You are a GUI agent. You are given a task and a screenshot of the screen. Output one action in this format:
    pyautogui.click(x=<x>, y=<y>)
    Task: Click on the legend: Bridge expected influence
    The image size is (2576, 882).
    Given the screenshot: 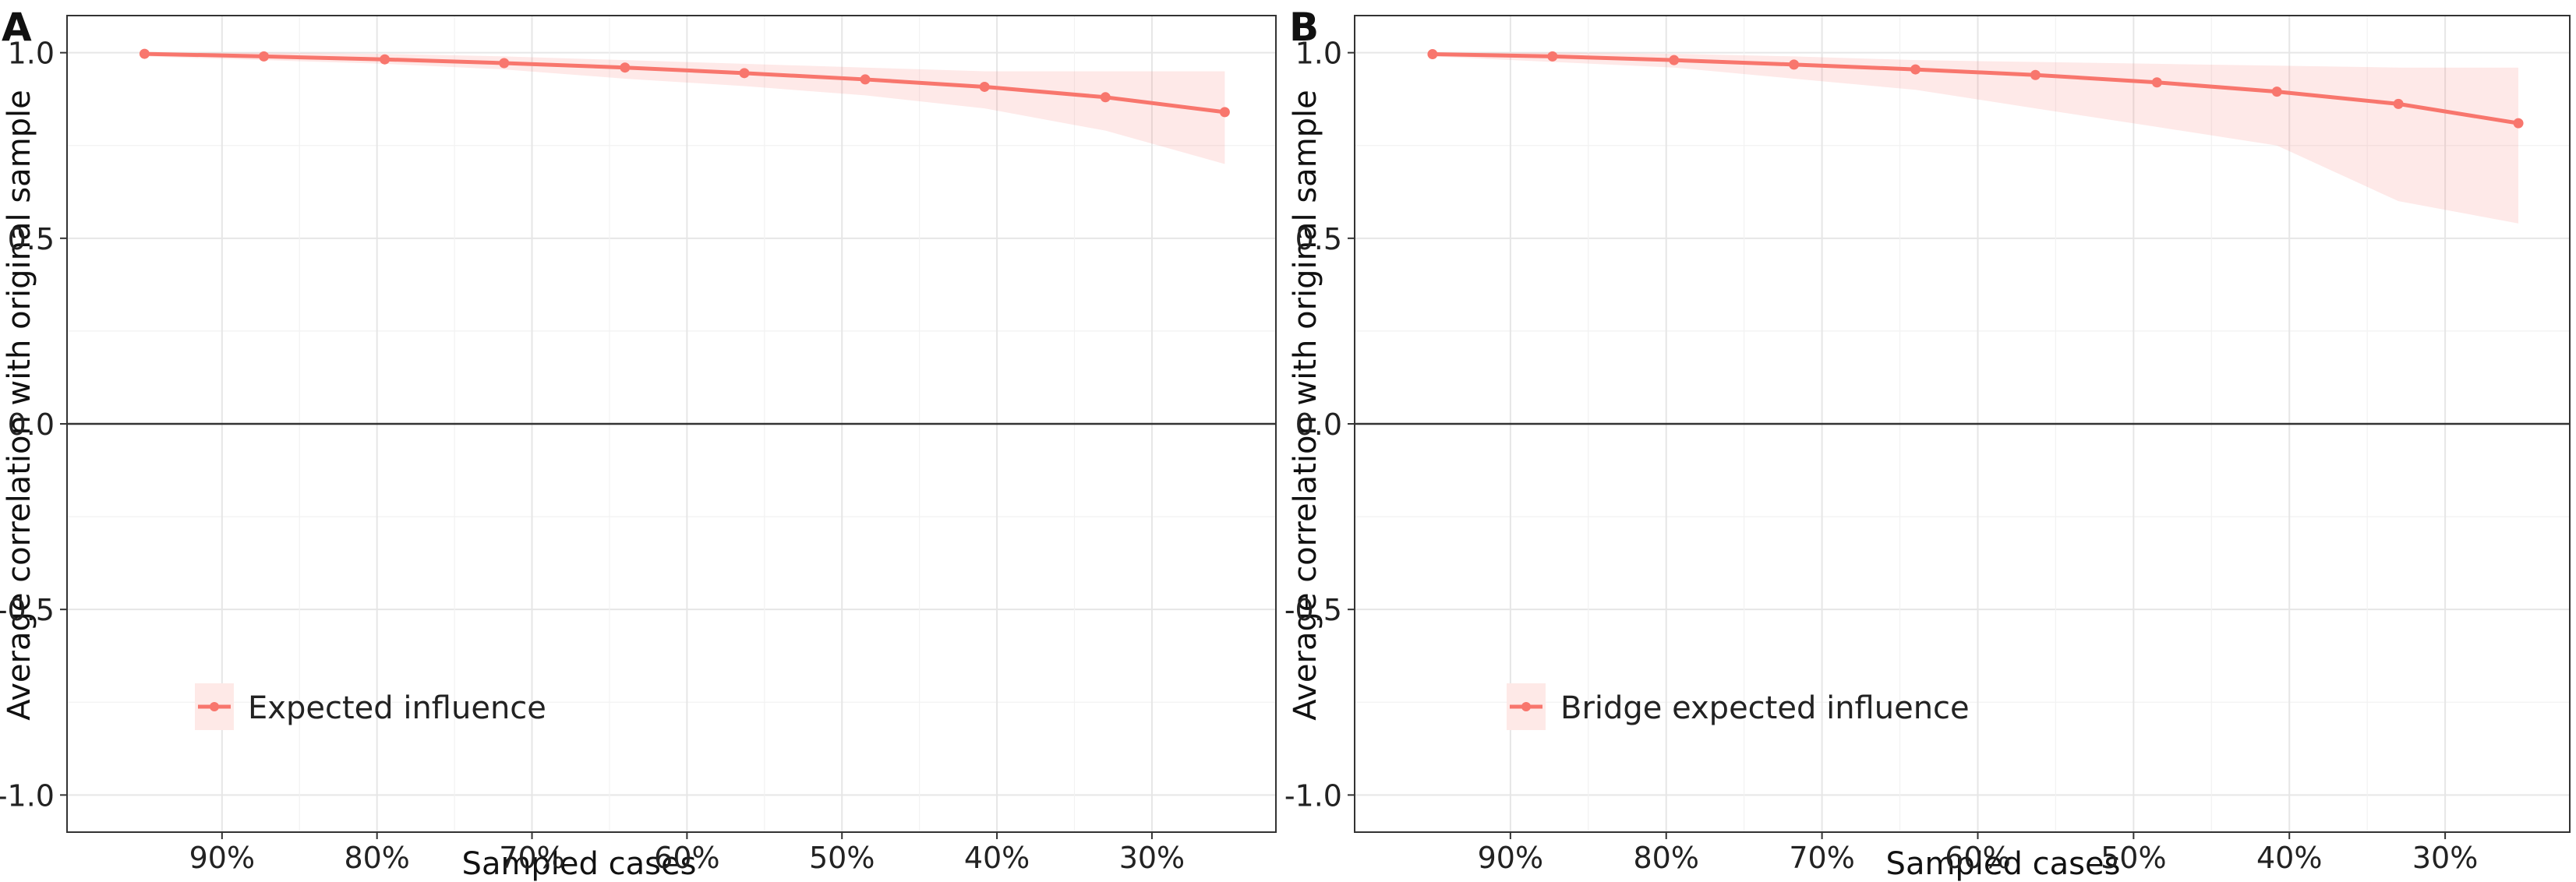 What is the action you would take?
    pyautogui.click(x=1738, y=706)
    